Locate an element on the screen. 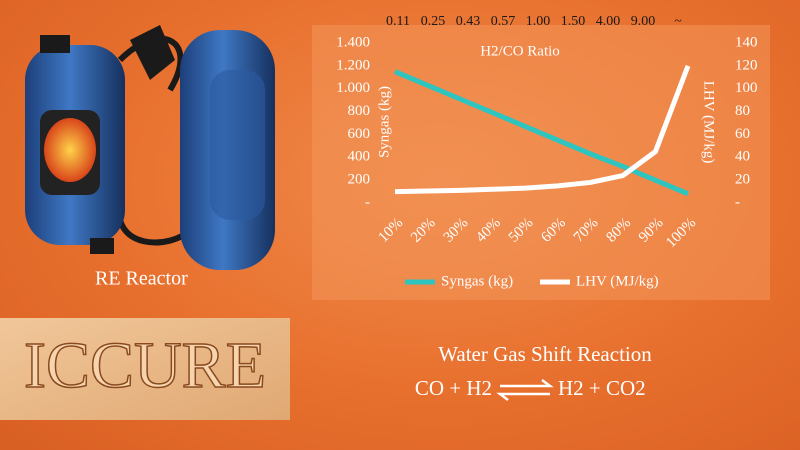  top-tick-label: ~ is located at coordinates (678, 21).